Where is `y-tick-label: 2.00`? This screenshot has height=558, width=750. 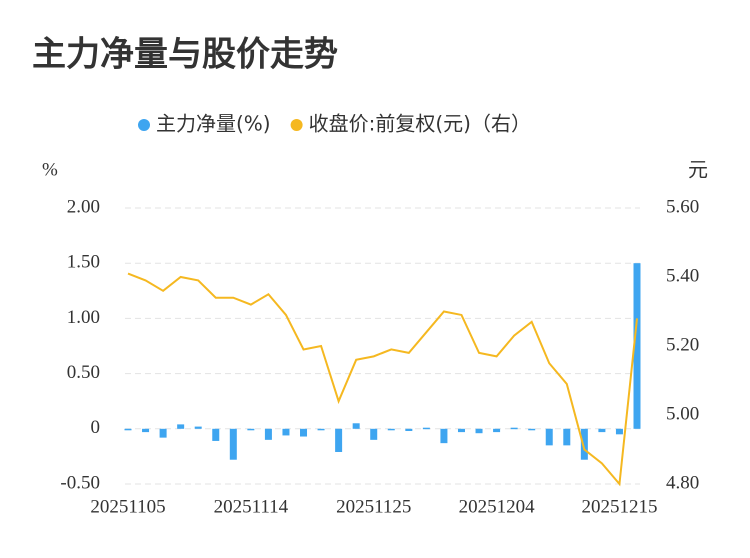
y-tick-label: 2.00 is located at coordinates (83, 206).